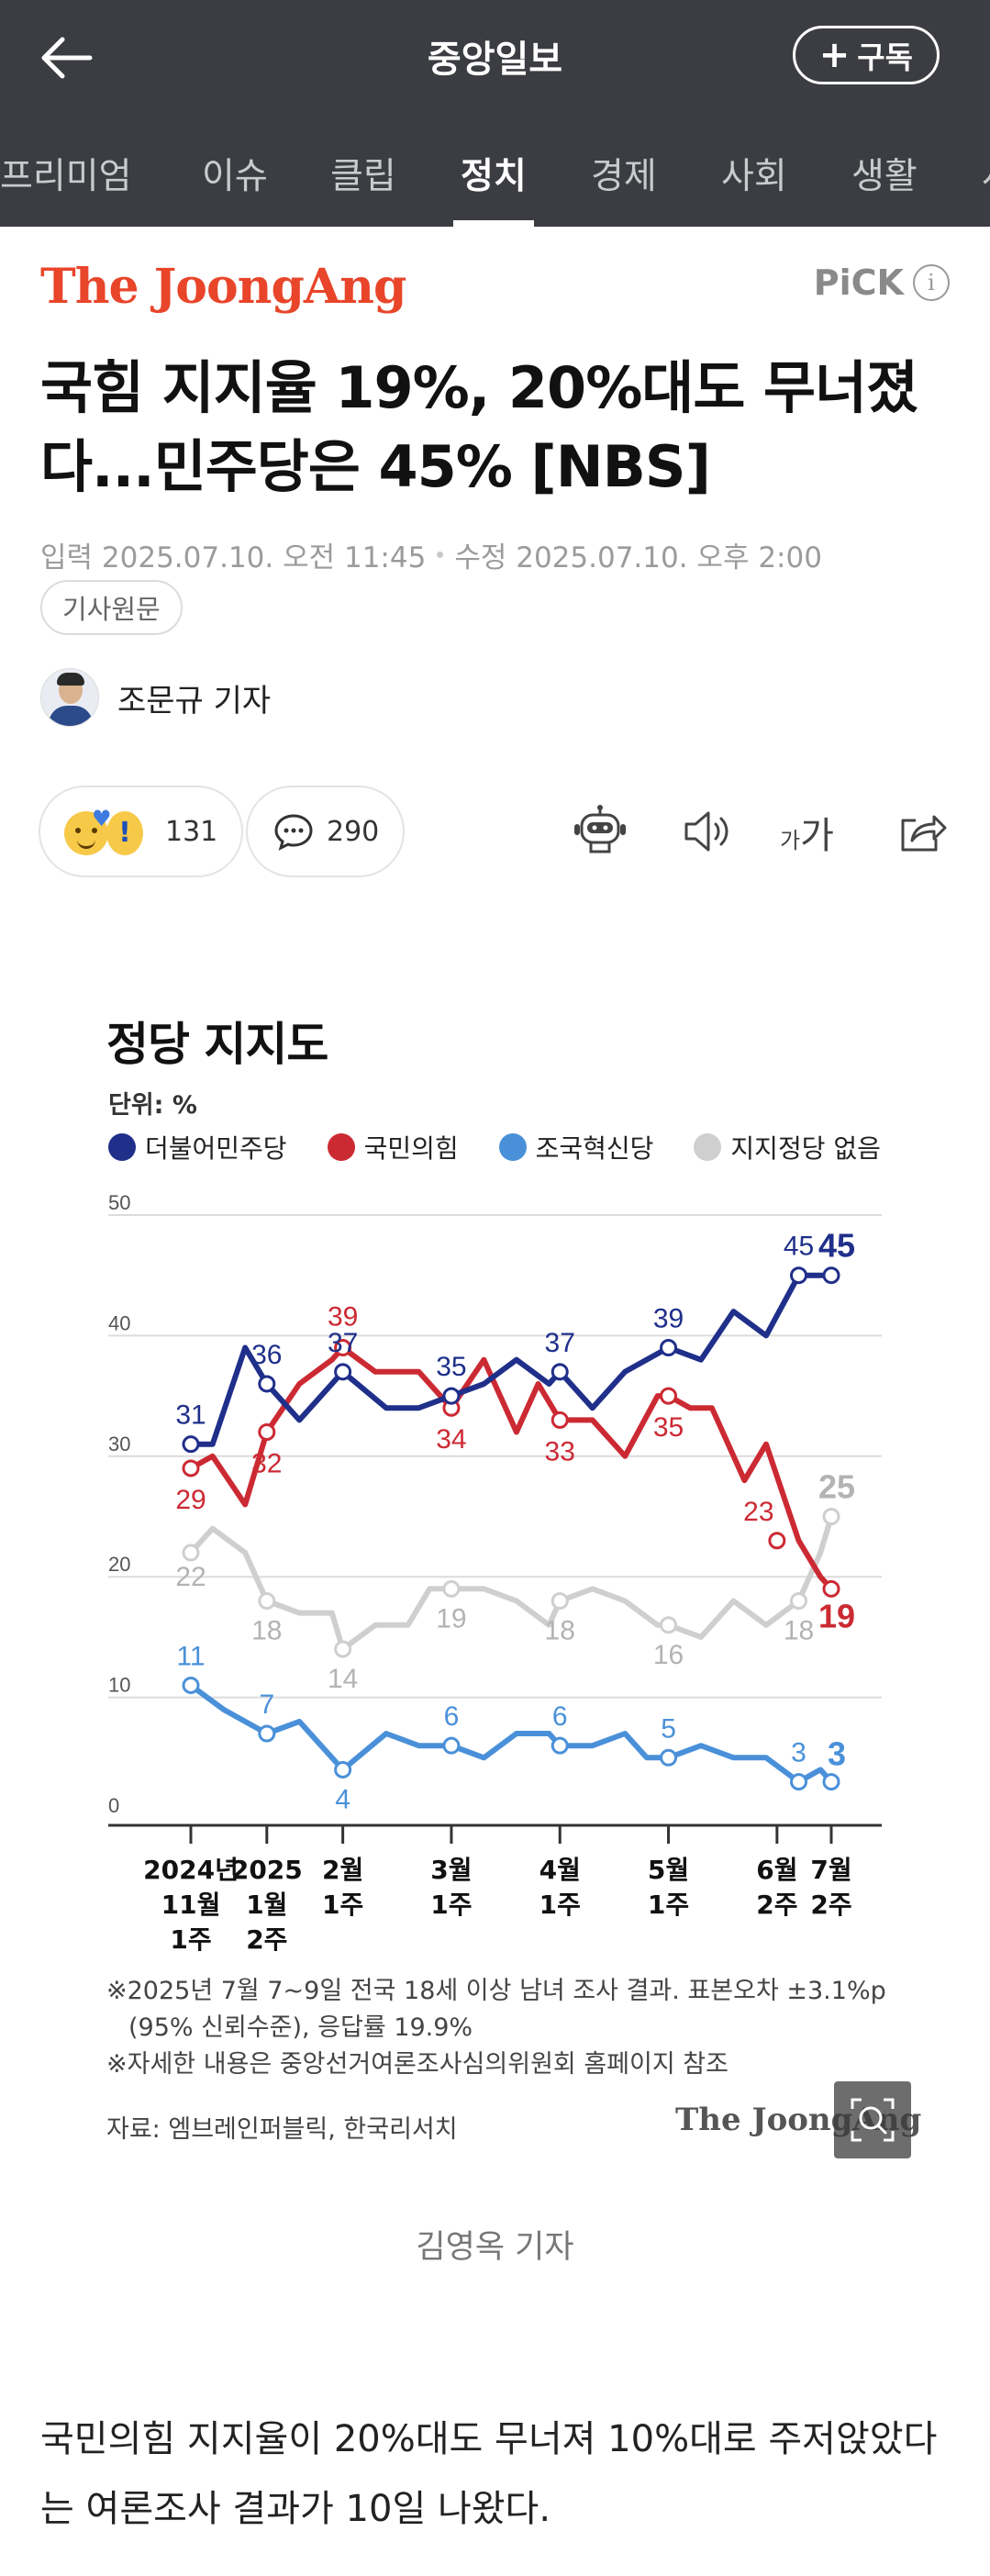 The width and height of the screenshot is (990, 2576). What do you see at coordinates (754, 176) in the screenshot?
I see `tab-society: 사회` at bounding box center [754, 176].